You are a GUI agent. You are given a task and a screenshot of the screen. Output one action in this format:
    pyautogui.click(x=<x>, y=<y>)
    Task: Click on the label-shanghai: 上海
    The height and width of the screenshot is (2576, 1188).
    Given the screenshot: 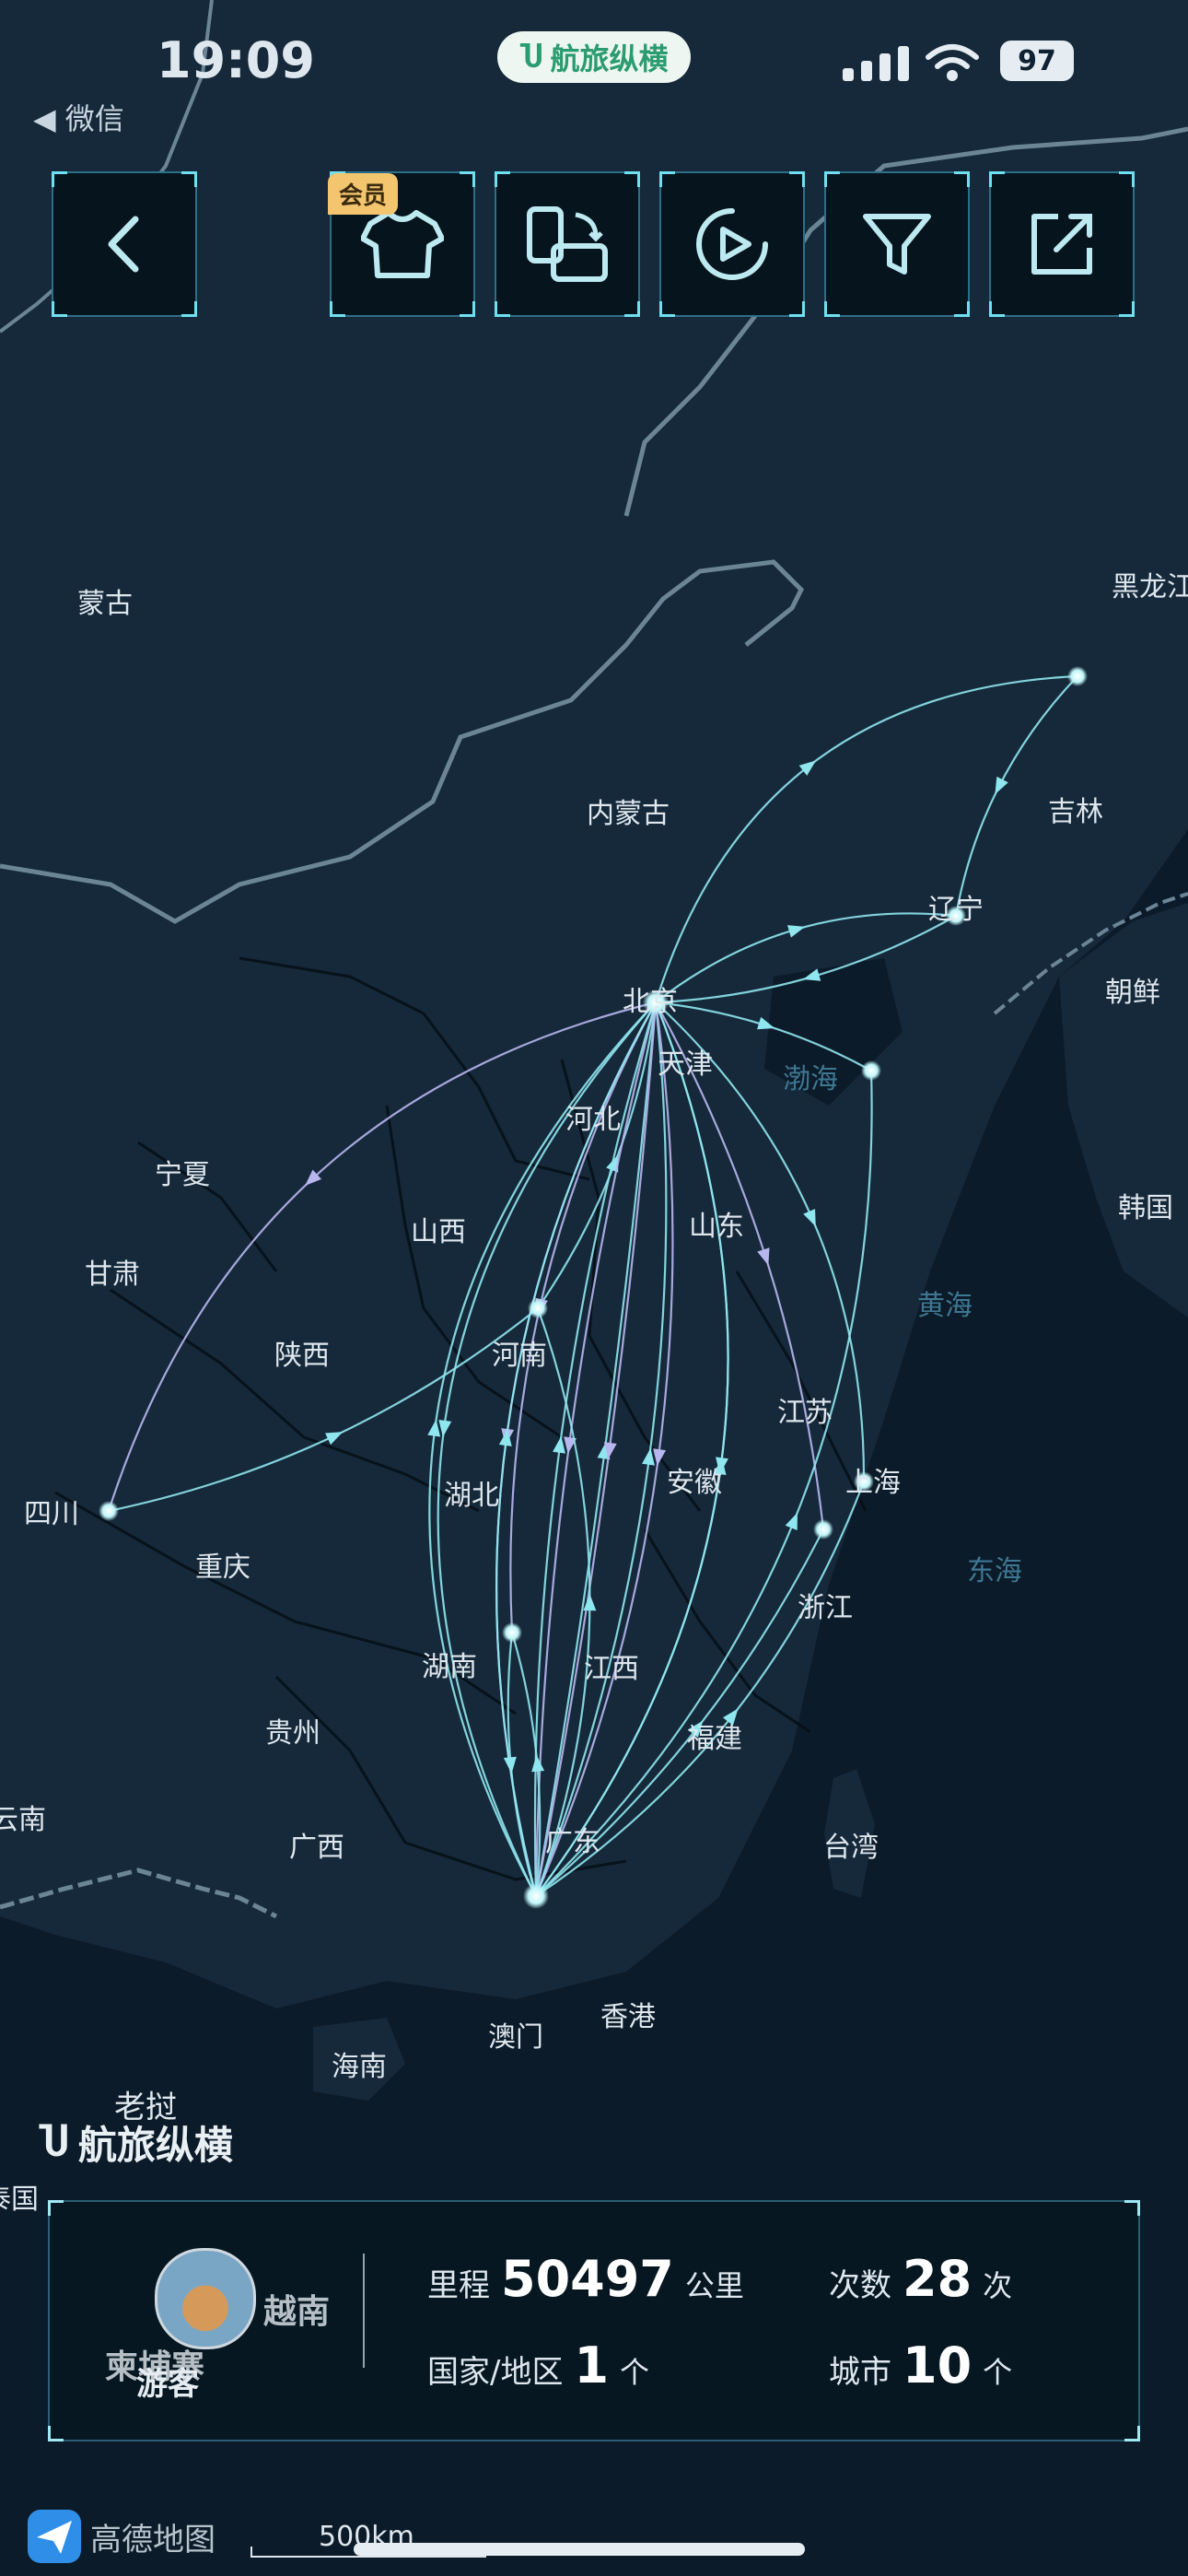 What is the action you would take?
    pyautogui.click(x=873, y=1483)
    